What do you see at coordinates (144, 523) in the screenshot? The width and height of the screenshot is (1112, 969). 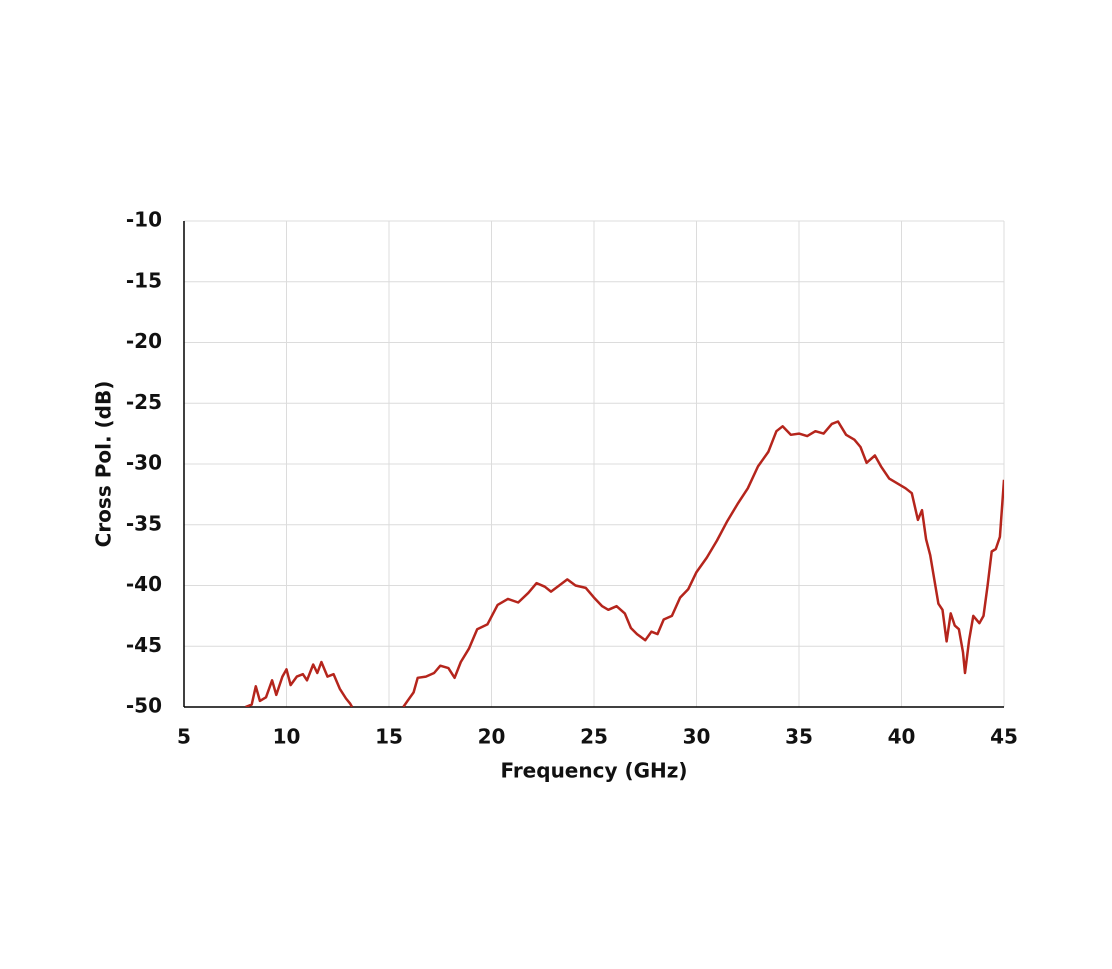 I see `y-tick-label: -35` at bounding box center [144, 523].